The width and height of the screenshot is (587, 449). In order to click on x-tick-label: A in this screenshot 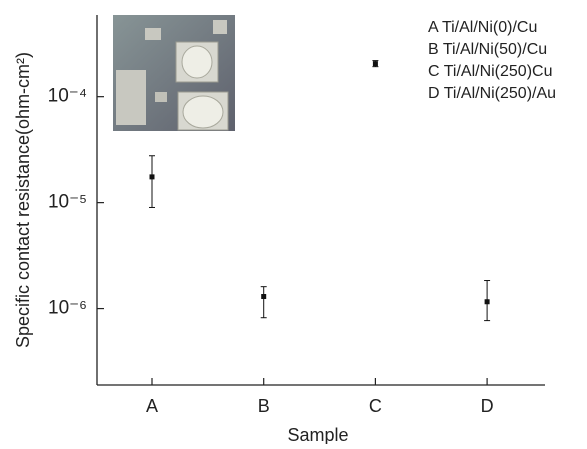, I will do `click(152, 406)`.